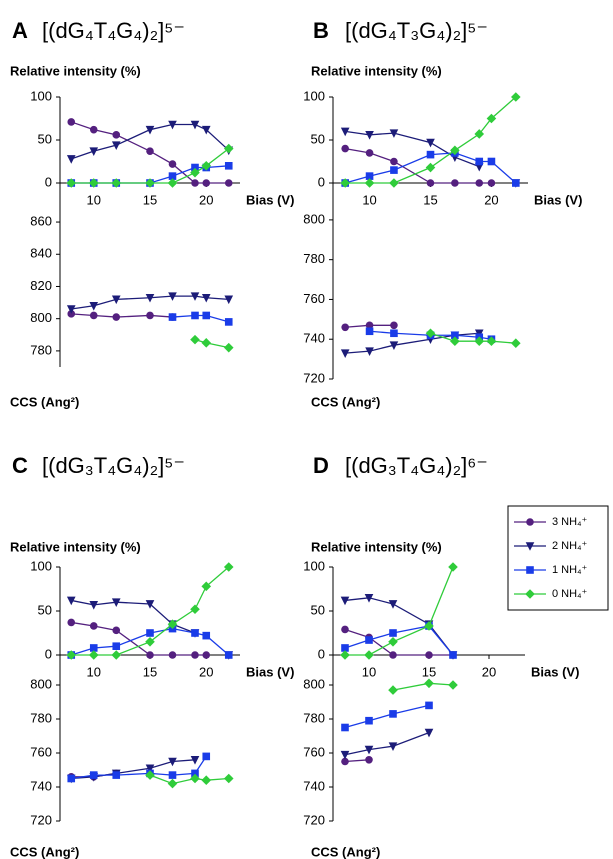 The width and height of the screenshot is (613, 859). Describe the element at coordinates (45, 609) in the screenshot. I see `y-tick-label: 50` at that location.